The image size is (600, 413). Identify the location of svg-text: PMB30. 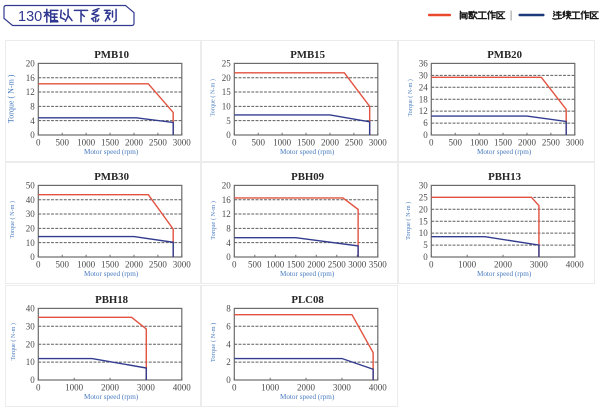
(111, 177).